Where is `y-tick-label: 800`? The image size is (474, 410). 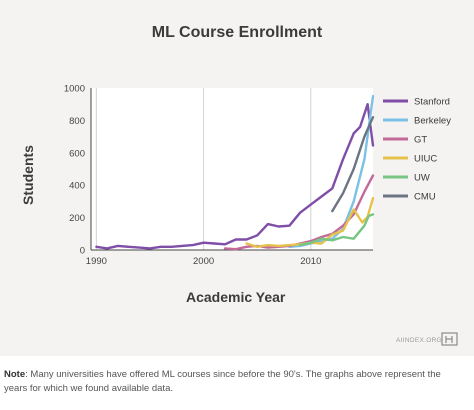 y-tick-label: 800 is located at coordinates (77, 121).